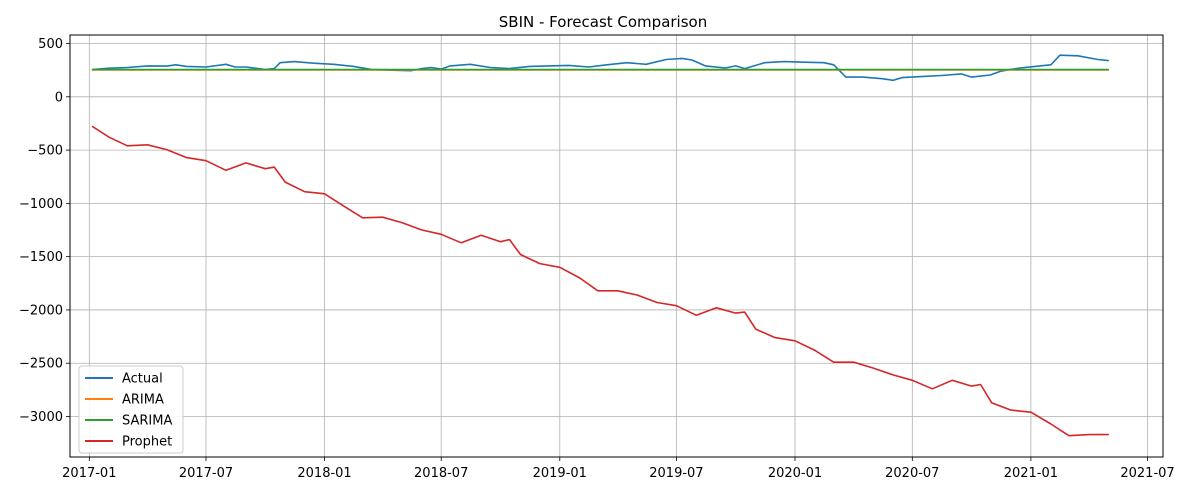  Describe the element at coordinates (41, 310) in the screenshot. I see `y-tick-label: −2000` at that location.